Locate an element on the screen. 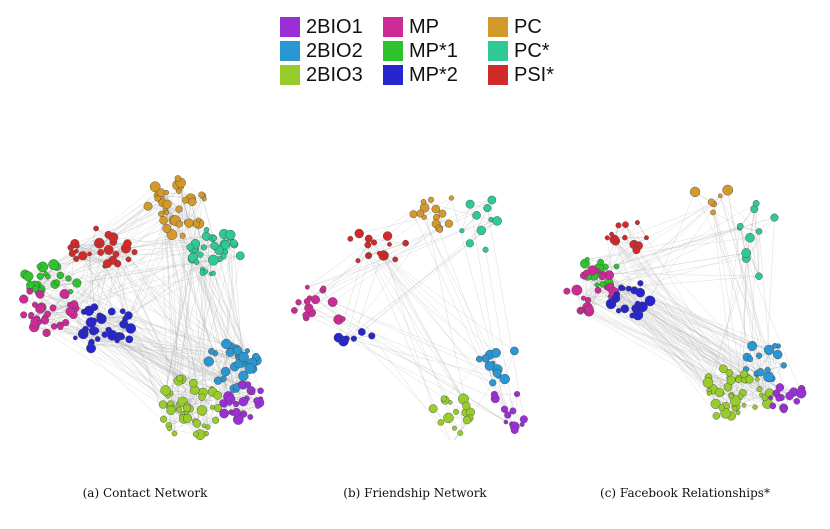 The image size is (830, 529). legend-label: 2BIO2 is located at coordinates (334, 51).